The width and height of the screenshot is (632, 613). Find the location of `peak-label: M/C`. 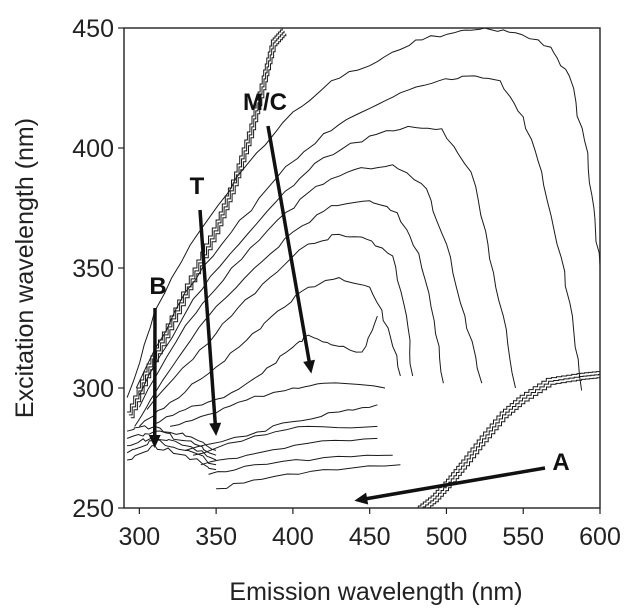

peak-label: M/C is located at coordinates (265, 102).